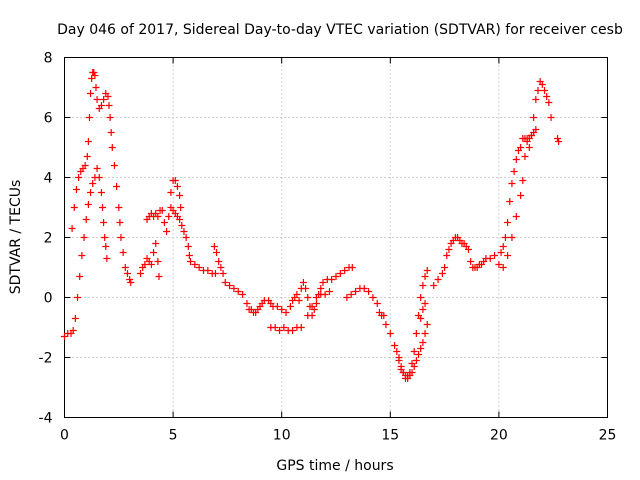 The width and height of the screenshot is (640, 480). I want to click on x-tick-label: 15, so click(390, 436).